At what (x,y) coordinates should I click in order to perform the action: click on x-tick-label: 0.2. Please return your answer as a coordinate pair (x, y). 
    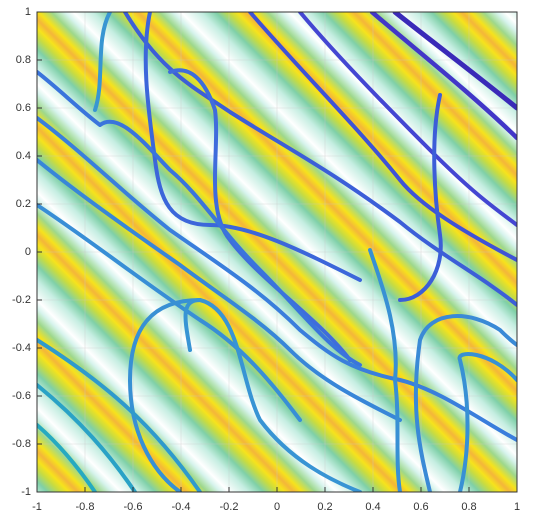
    Looking at the image, I should click on (324, 507).